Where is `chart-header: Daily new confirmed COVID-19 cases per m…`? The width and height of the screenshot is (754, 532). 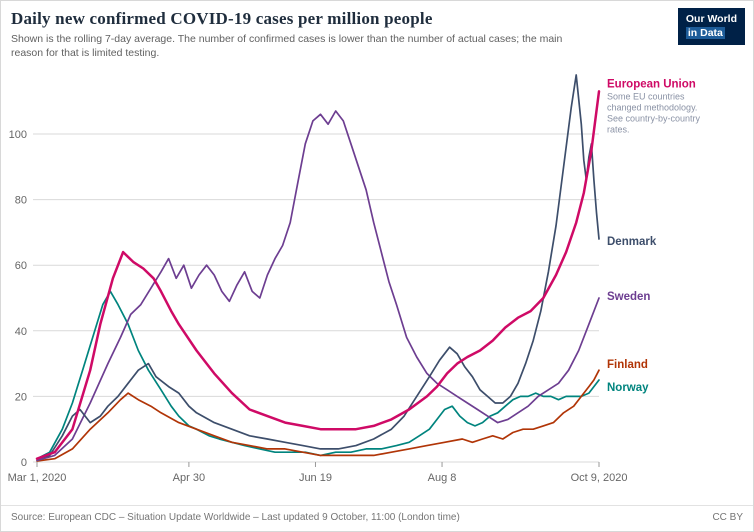
chart-header: Daily new confirmed COVID-19 cases per m… is located at coordinates (377, 30).